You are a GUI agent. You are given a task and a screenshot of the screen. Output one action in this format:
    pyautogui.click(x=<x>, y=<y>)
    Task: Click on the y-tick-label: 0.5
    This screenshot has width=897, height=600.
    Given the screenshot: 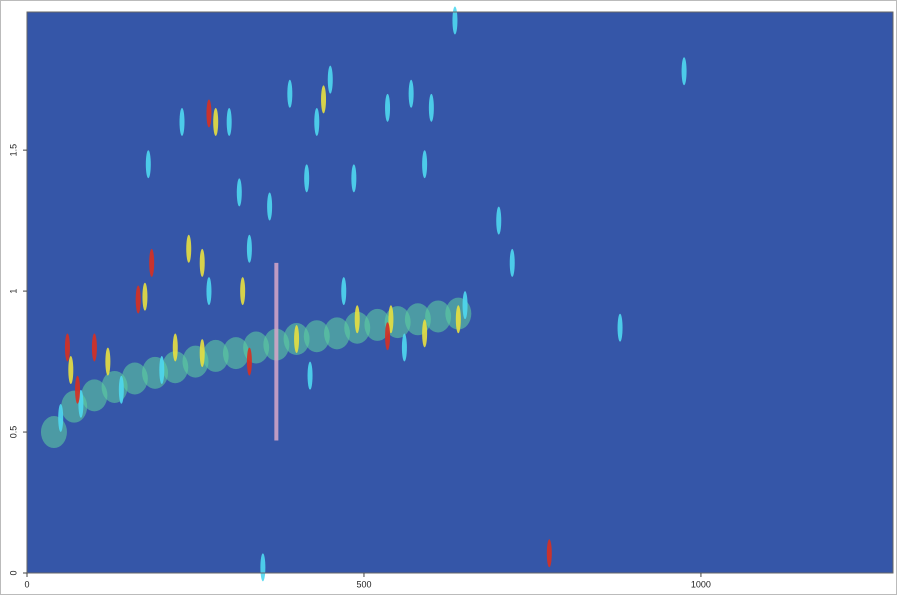 What is the action you would take?
    pyautogui.click(x=13, y=432)
    